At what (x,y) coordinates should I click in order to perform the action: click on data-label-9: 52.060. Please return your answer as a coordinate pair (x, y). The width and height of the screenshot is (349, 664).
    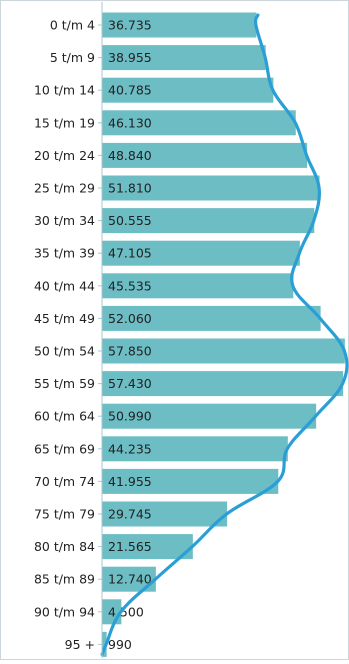
    Looking at the image, I should click on (130, 318).